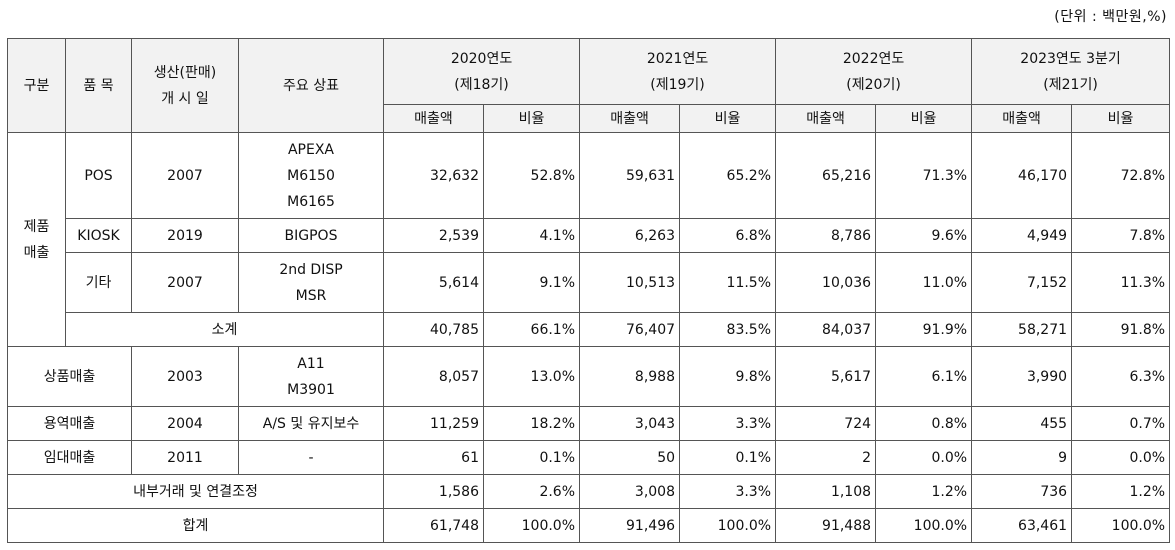 The image size is (1175, 550). I want to click on period-year: 2021연도, so click(677, 58).